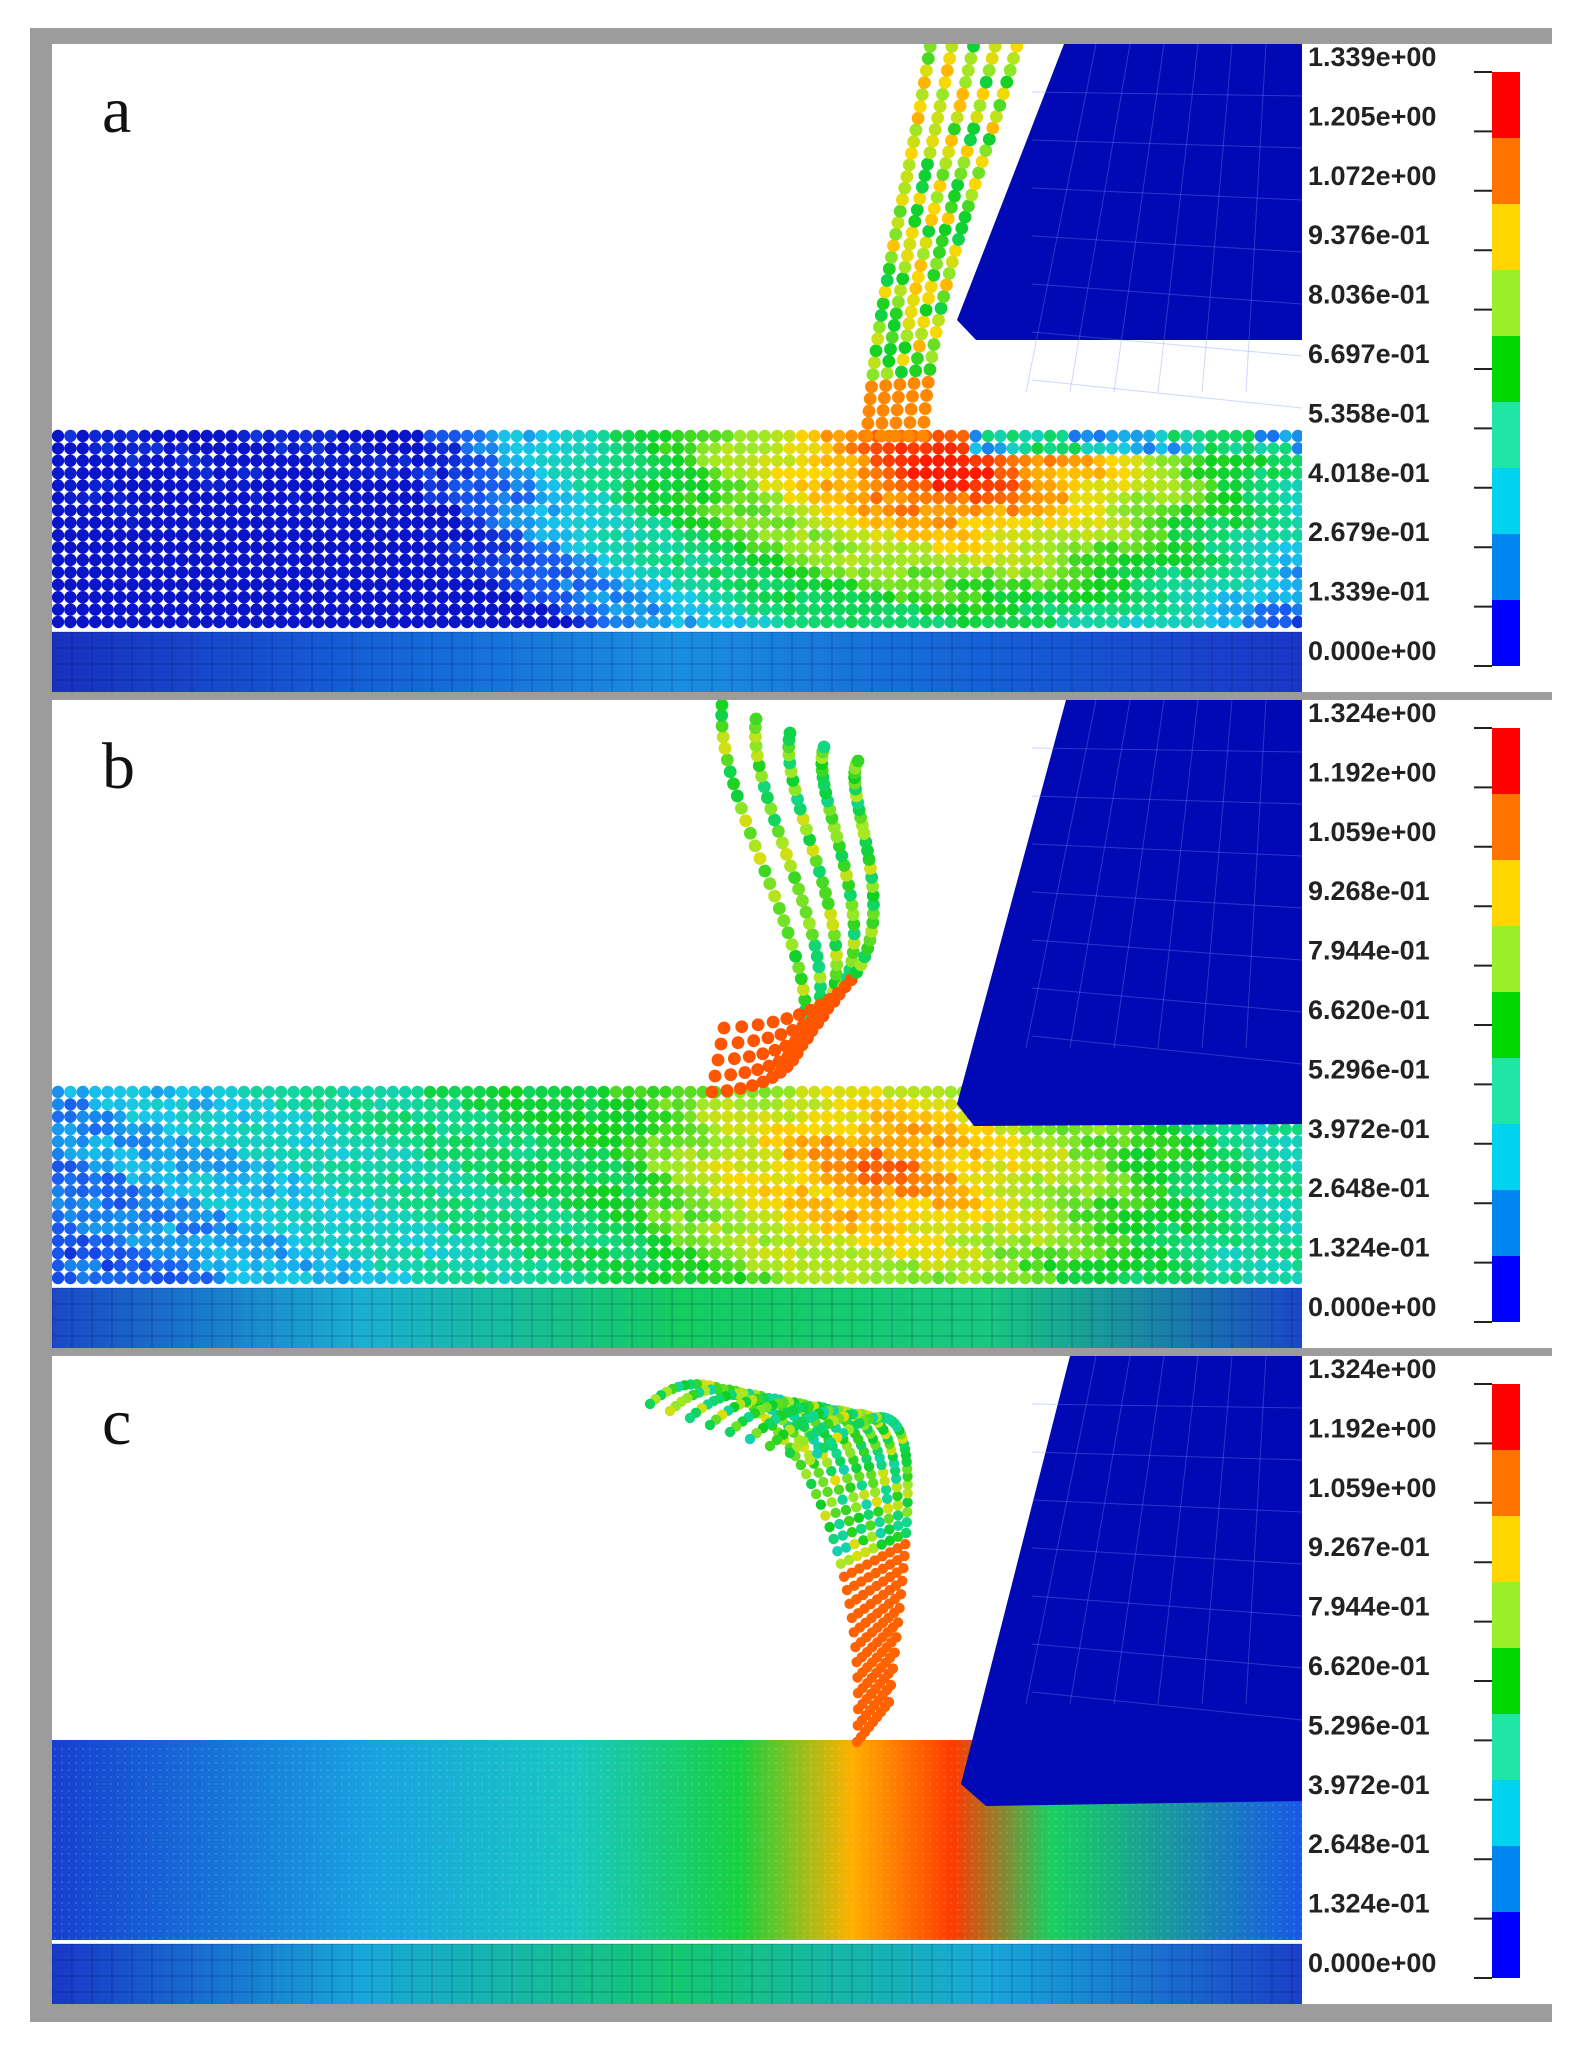 This screenshot has height=2050, width=1584. Describe the element at coordinates (677, 529) in the screenshot. I see `workpiece-particles` at that location.